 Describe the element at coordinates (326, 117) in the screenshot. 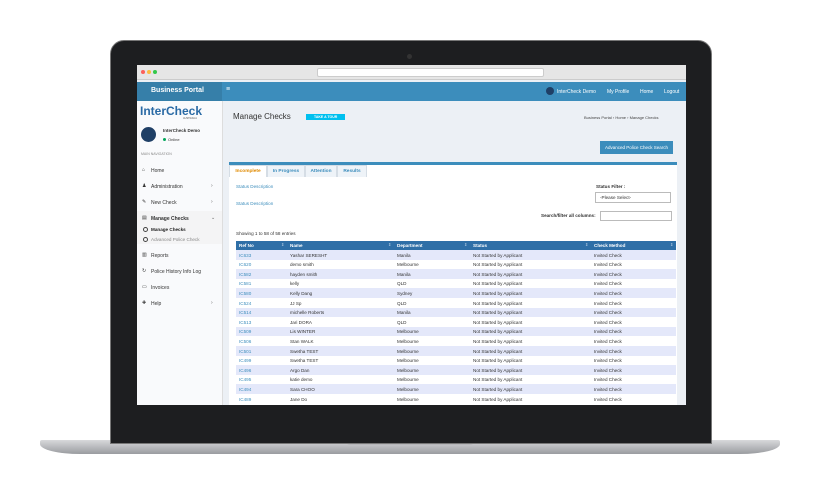

I see `tour-button: TAKE A TOUR` at that location.